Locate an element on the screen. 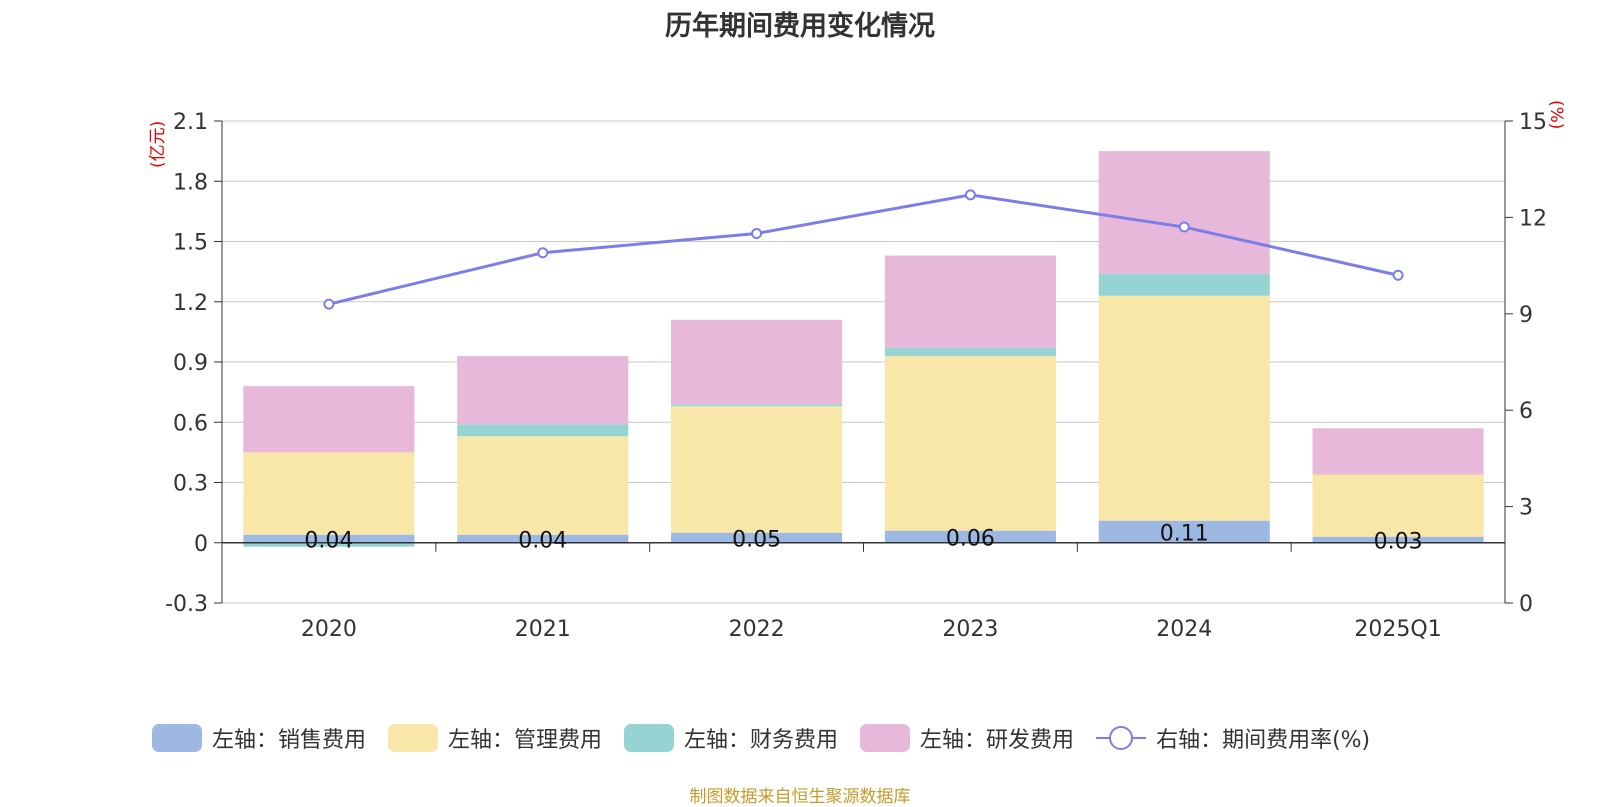  right-tick-label: 15 is located at coordinates (1533, 122).